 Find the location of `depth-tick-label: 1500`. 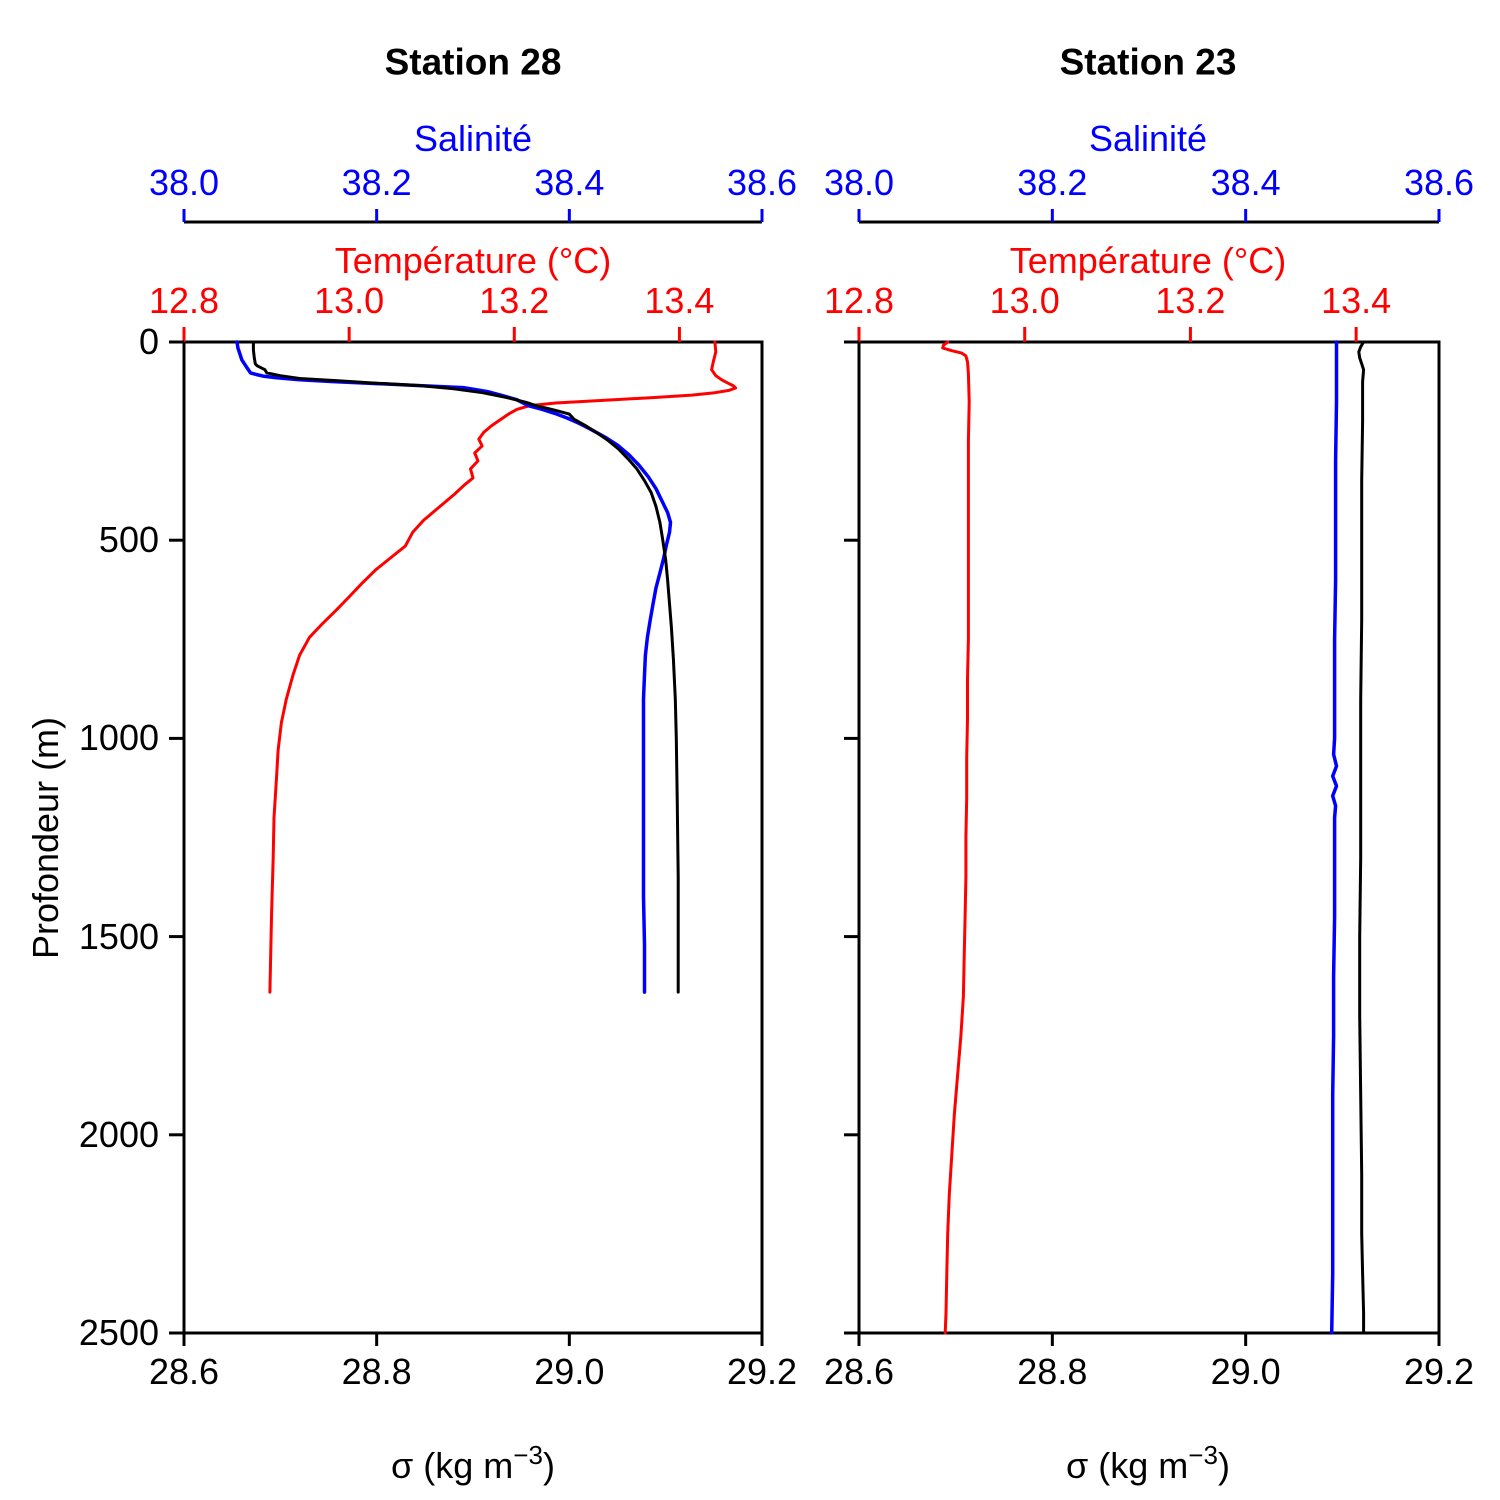

depth-tick-label: 1500 is located at coordinates (118, 936).